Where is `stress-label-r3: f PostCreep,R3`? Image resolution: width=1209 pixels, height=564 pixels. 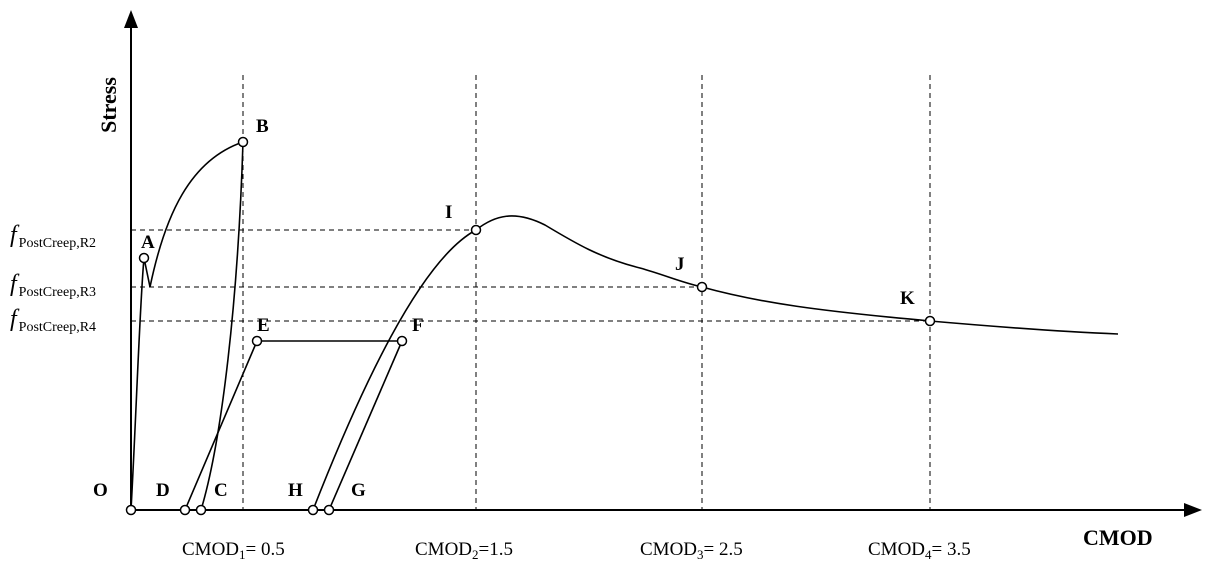
stress-label-r3: f PostCreep,R3 is located at coordinates (53, 285).